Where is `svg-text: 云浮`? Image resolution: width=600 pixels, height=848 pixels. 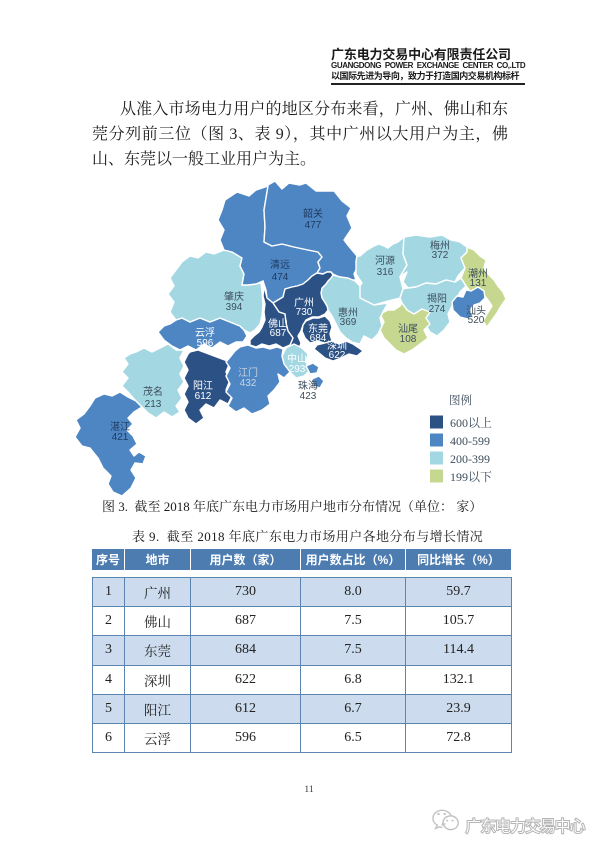 svg-text: 云浮 is located at coordinates (205, 333).